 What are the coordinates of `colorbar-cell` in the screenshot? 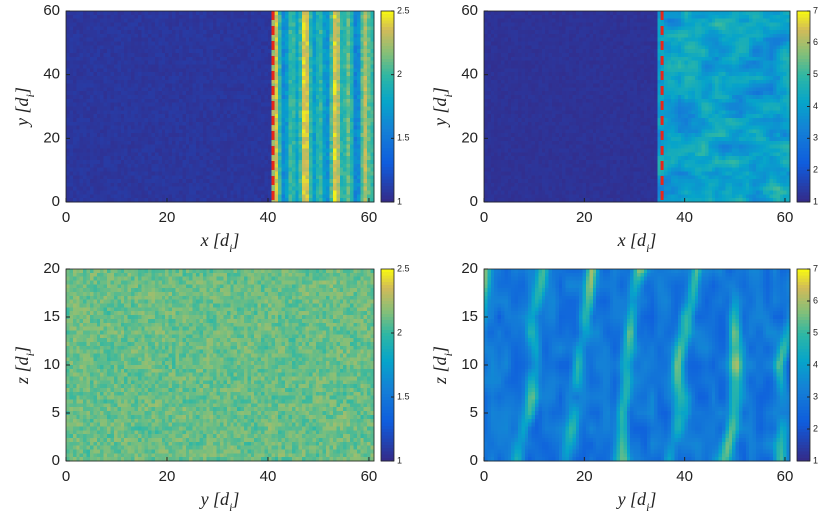 It's located at (387, 89).